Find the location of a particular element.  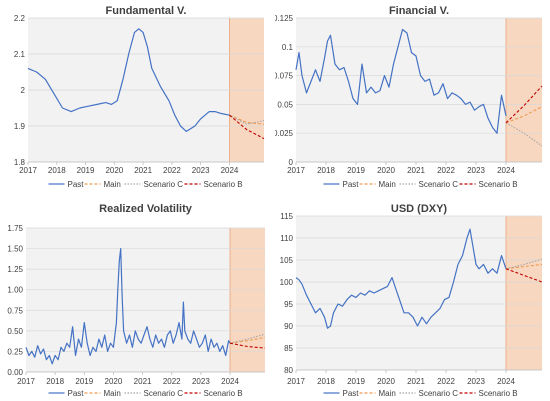

y-tick-label: 0.125 is located at coordinates (284, 18).